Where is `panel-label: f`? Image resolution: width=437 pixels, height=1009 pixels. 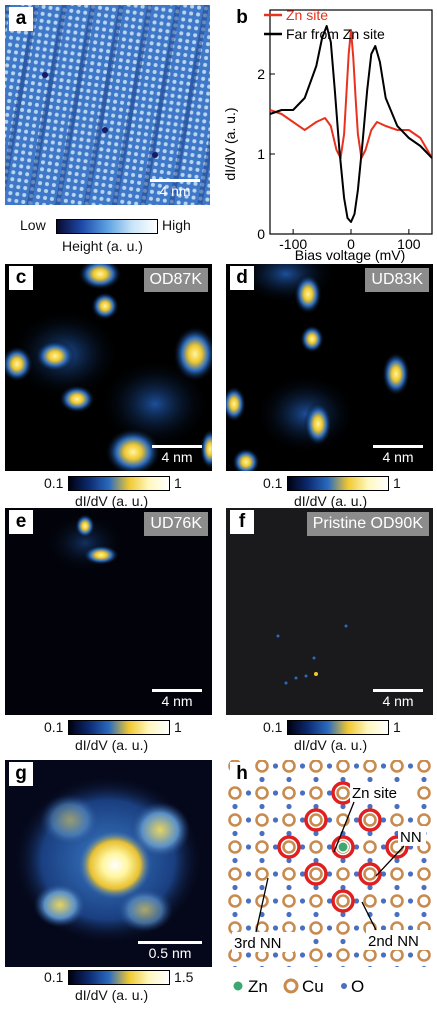 panel-label: f is located at coordinates (242, 522).